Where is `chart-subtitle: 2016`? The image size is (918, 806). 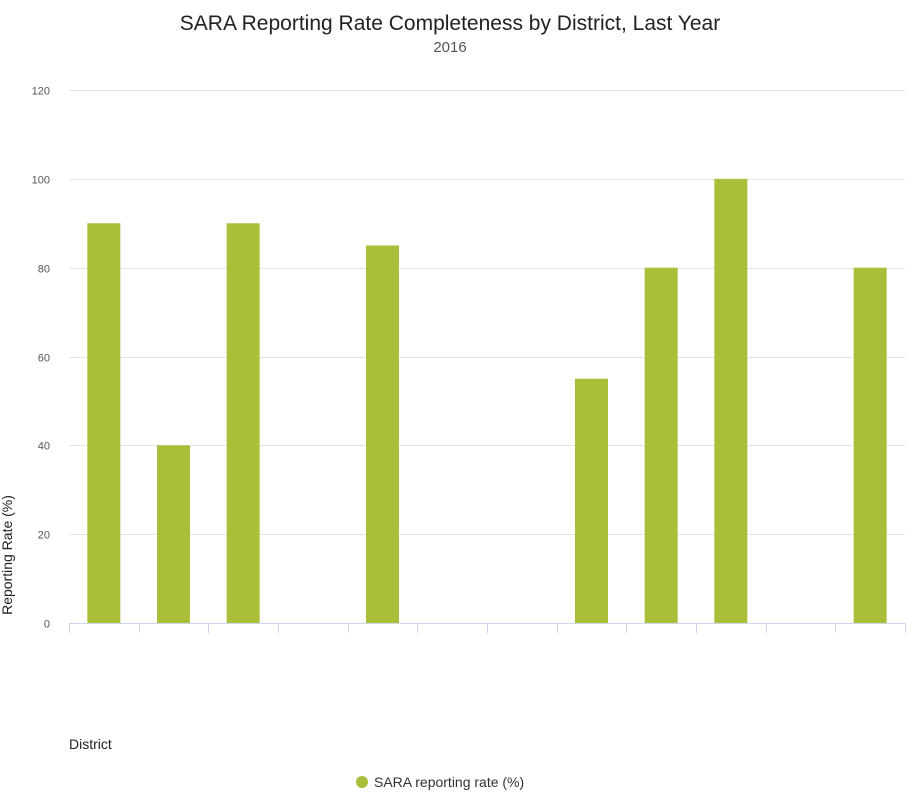
chart-subtitle: 2016 is located at coordinates (449, 47).